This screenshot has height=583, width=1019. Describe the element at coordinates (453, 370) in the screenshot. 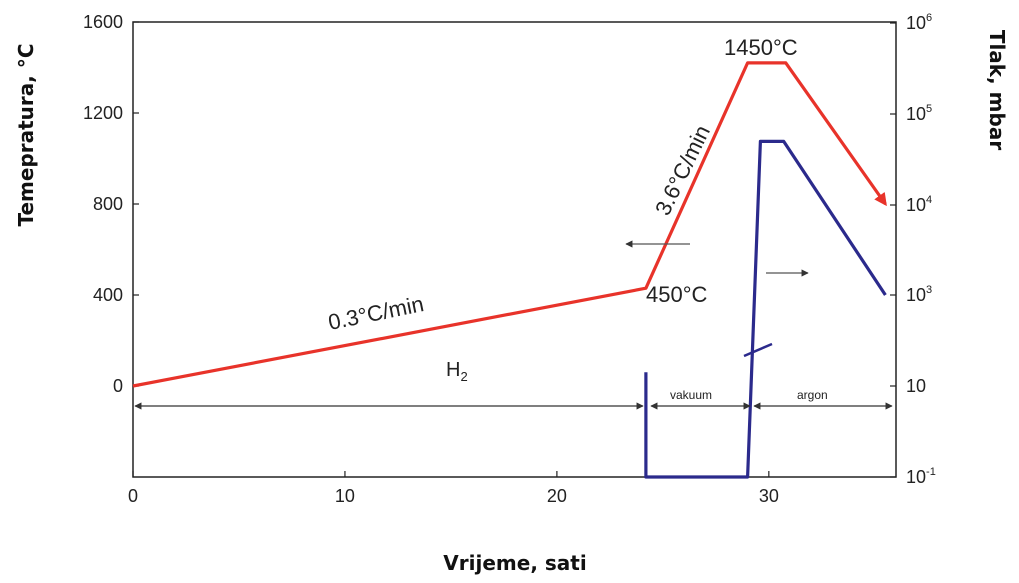

I see `gas-h2-main: H` at that location.